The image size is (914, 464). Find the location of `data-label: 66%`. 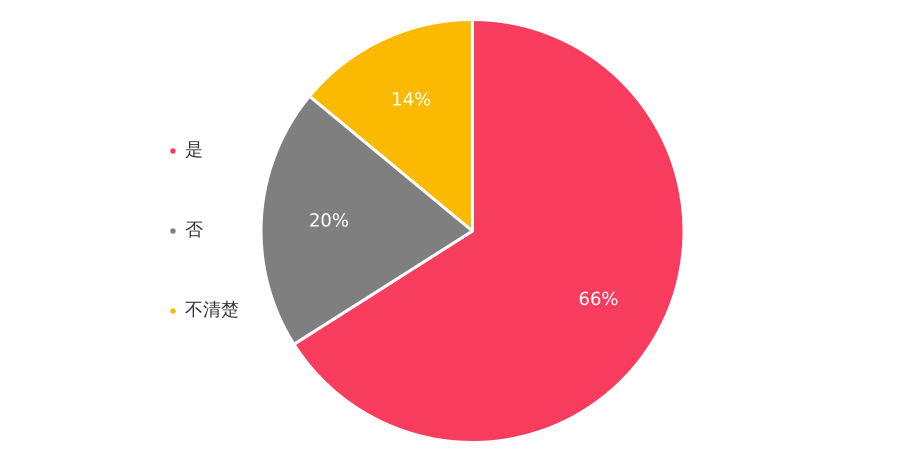

data-label: 66% is located at coordinates (598, 299).